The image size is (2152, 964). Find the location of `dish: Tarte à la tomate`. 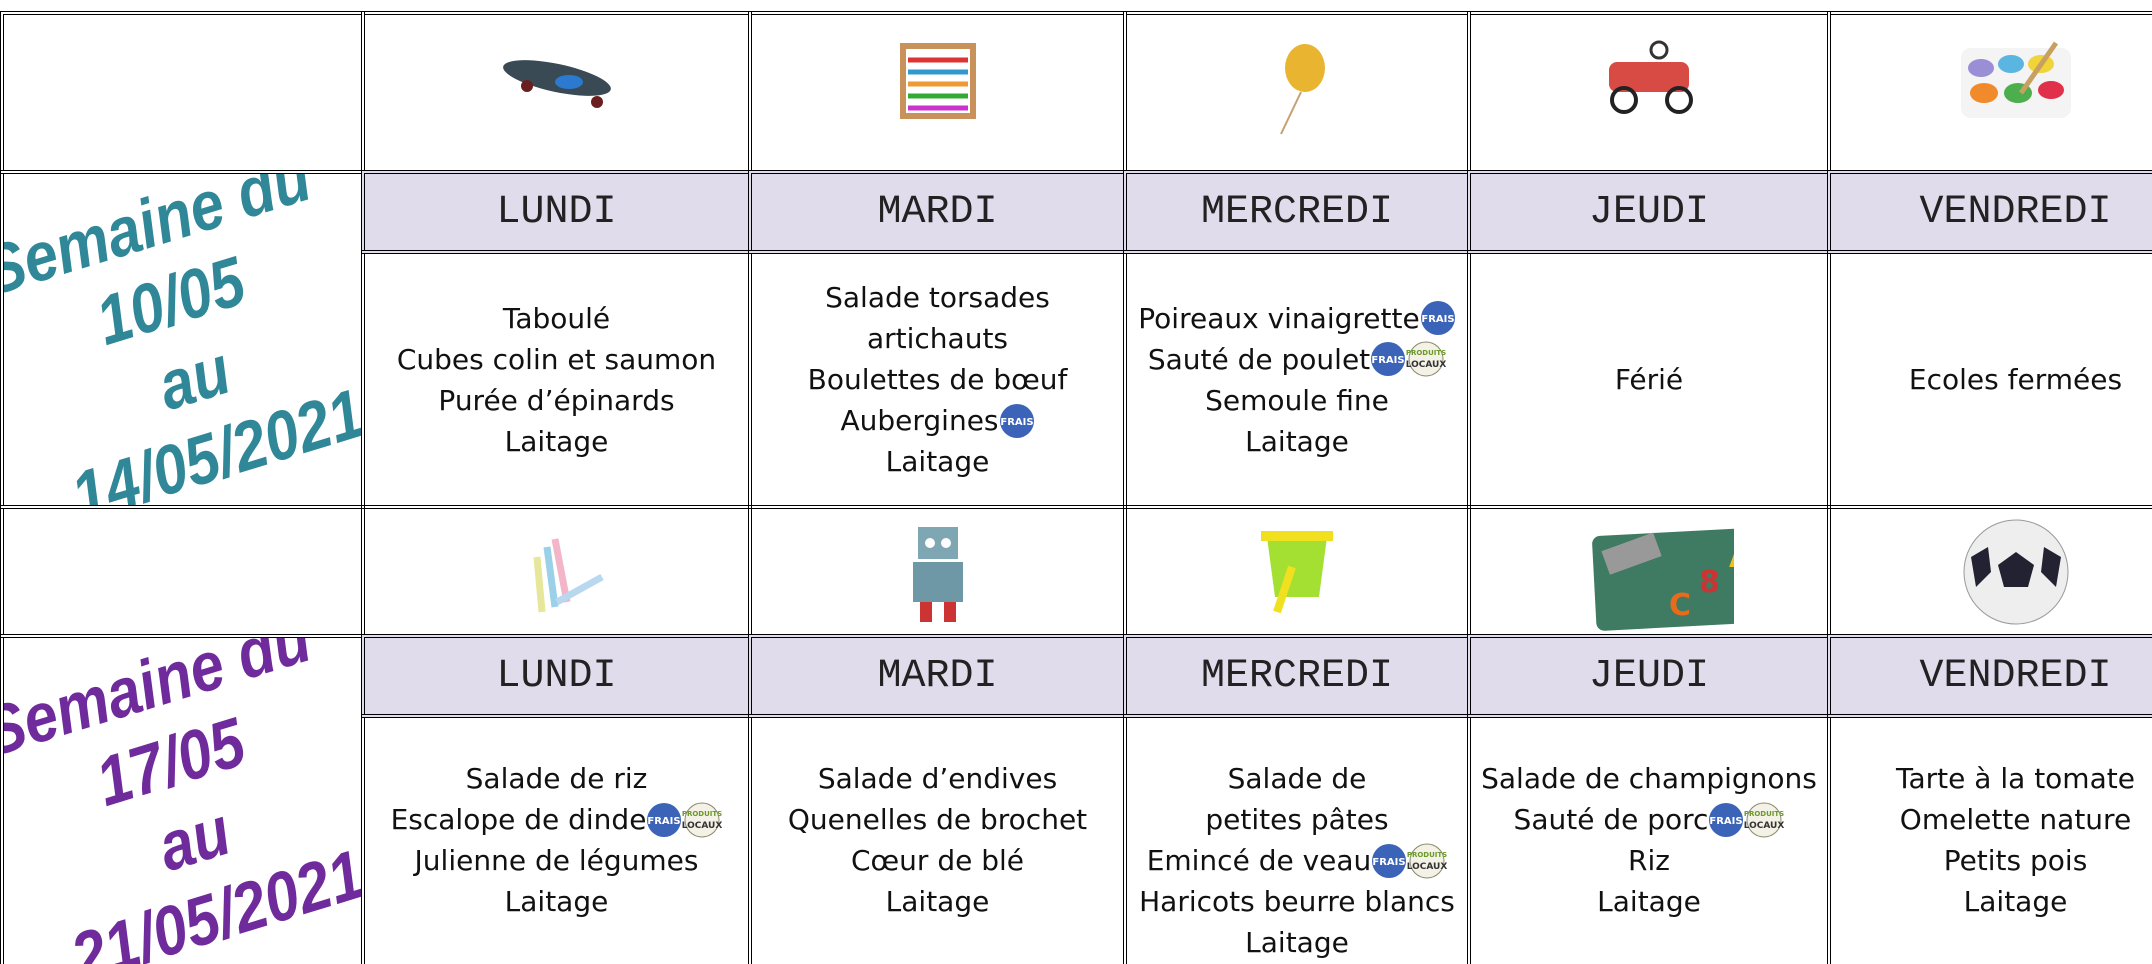

dish: Tarte à la tomate is located at coordinates (2015, 778).